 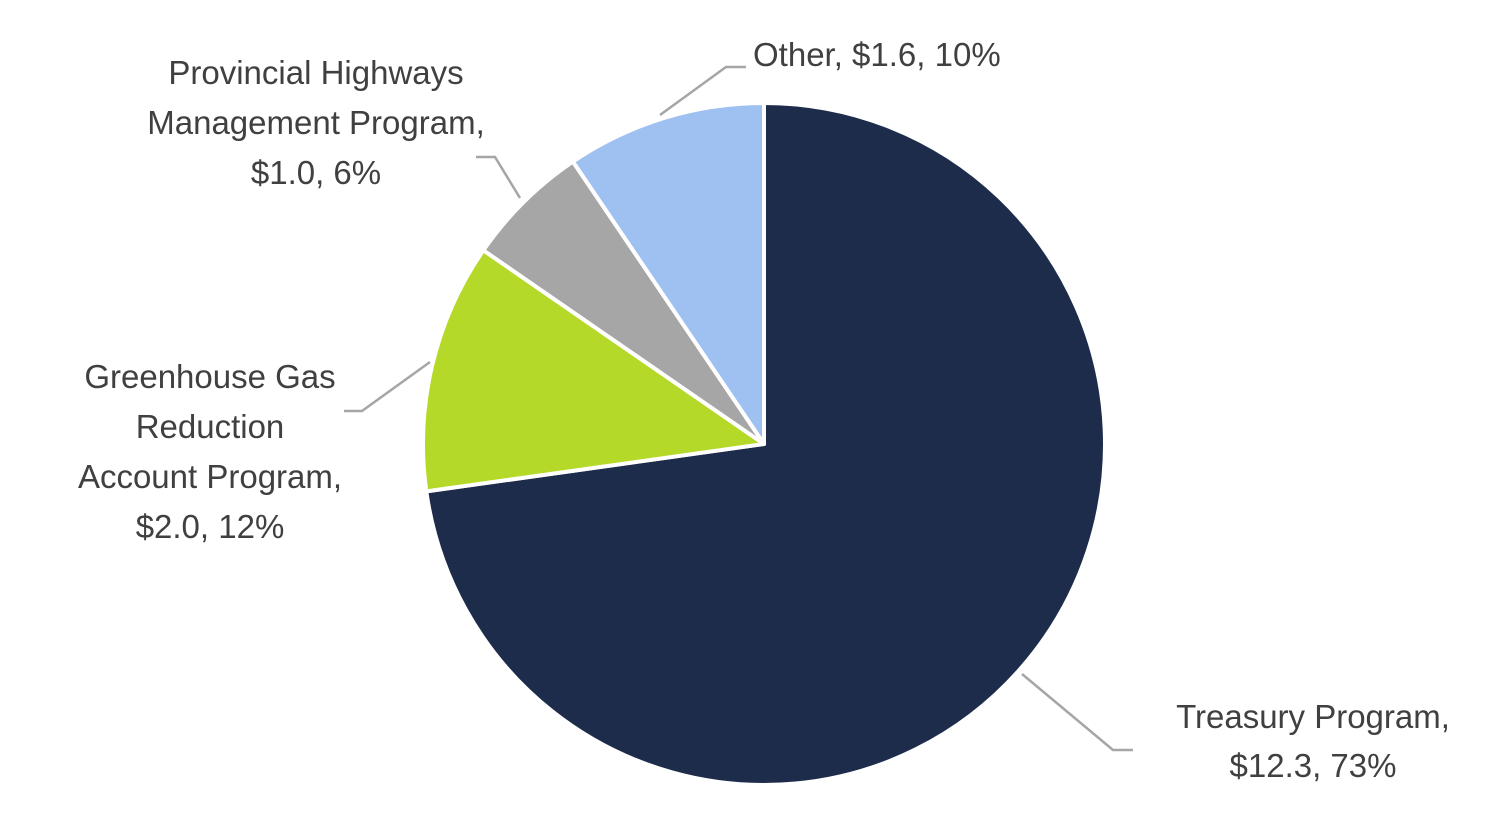 I want to click on pie-slice-other, so click(x=668, y=273).